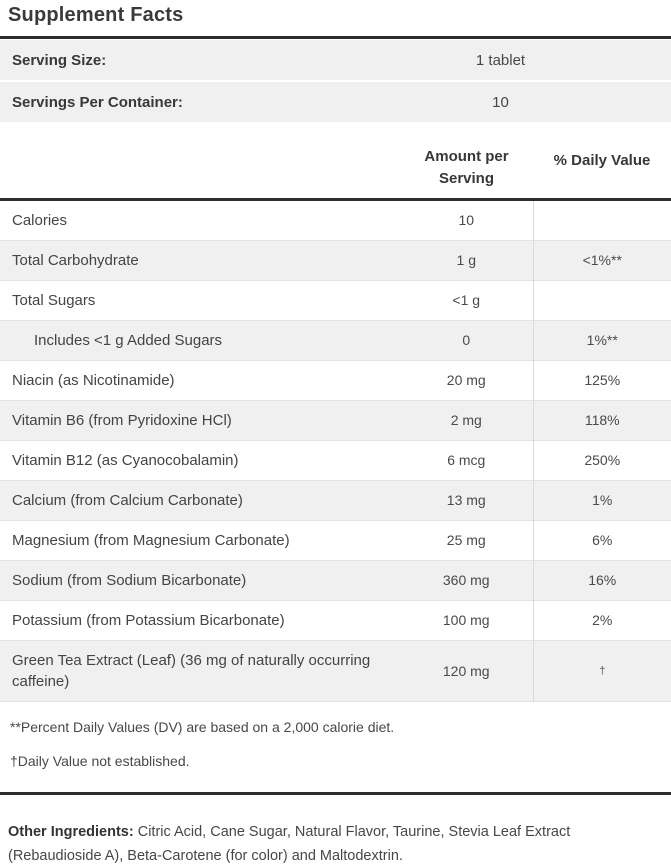  What do you see at coordinates (466, 380) in the screenshot?
I see `nutrient-amount: 20 mg` at bounding box center [466, 380].